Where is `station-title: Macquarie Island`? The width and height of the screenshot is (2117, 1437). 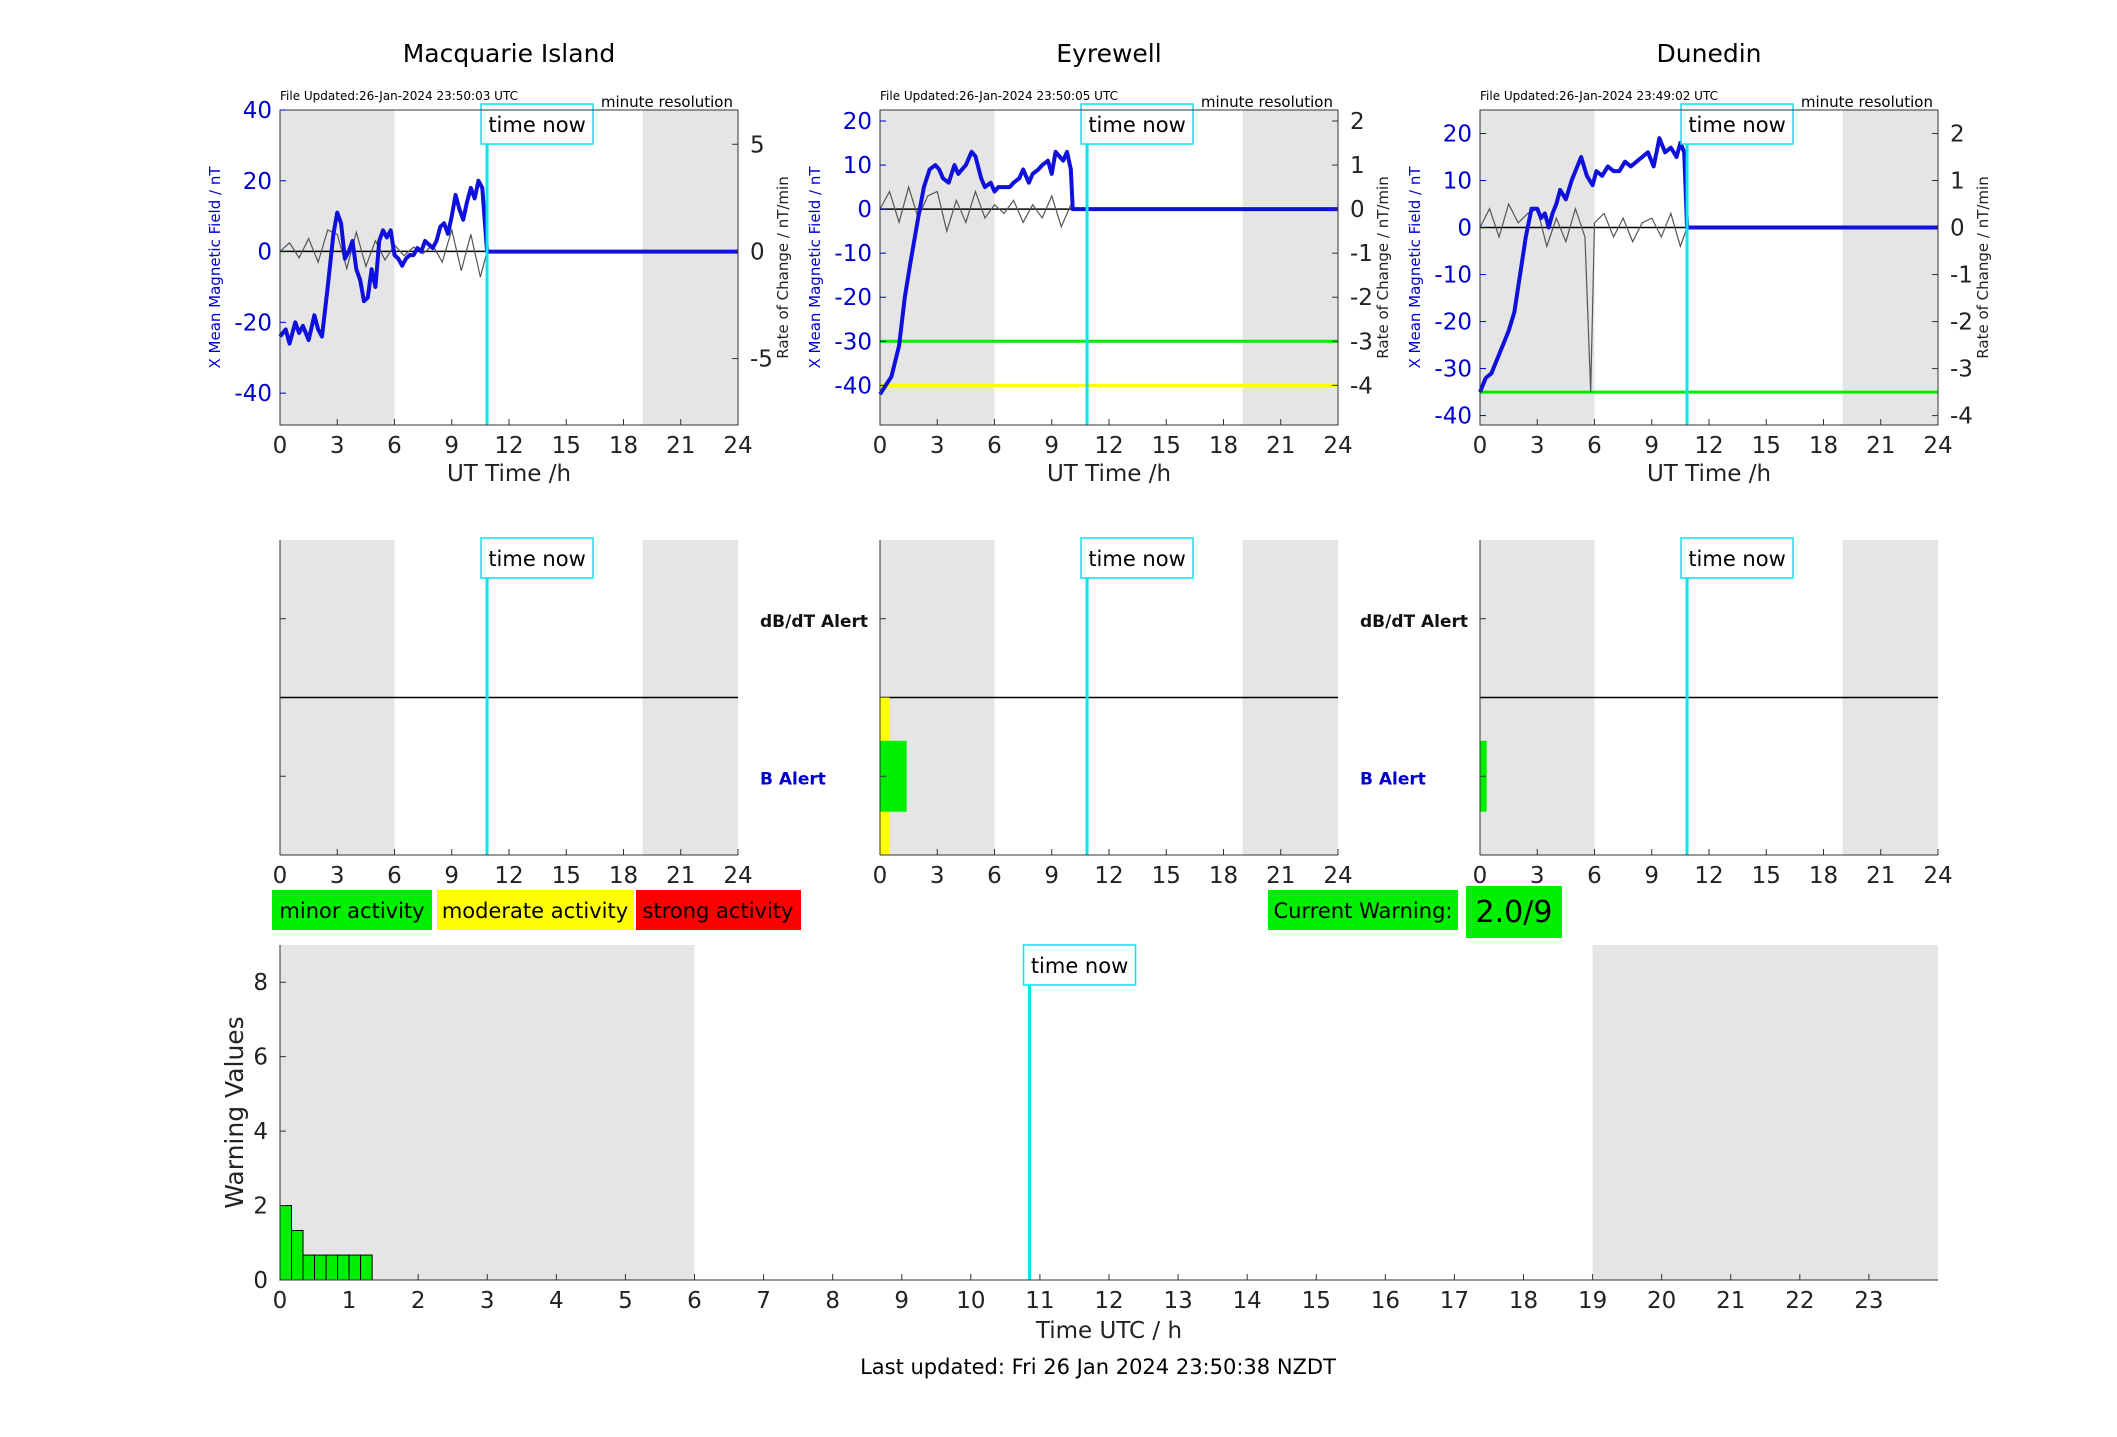
station-title: Macquarie Island is located at coordinates (509, 53).